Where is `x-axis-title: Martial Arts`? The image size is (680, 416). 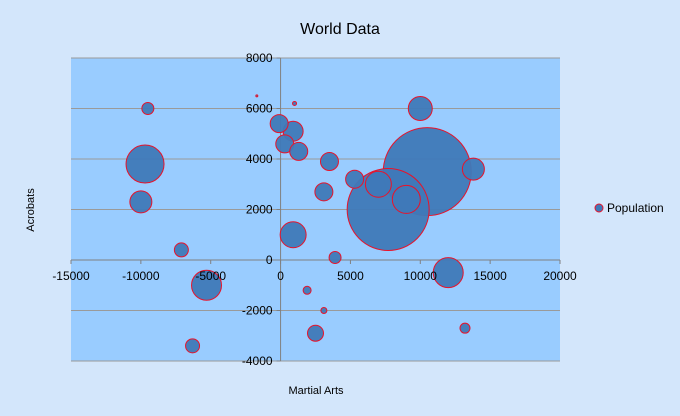
x-axis-title: Martial Arts is located at coordinates (316, 391).